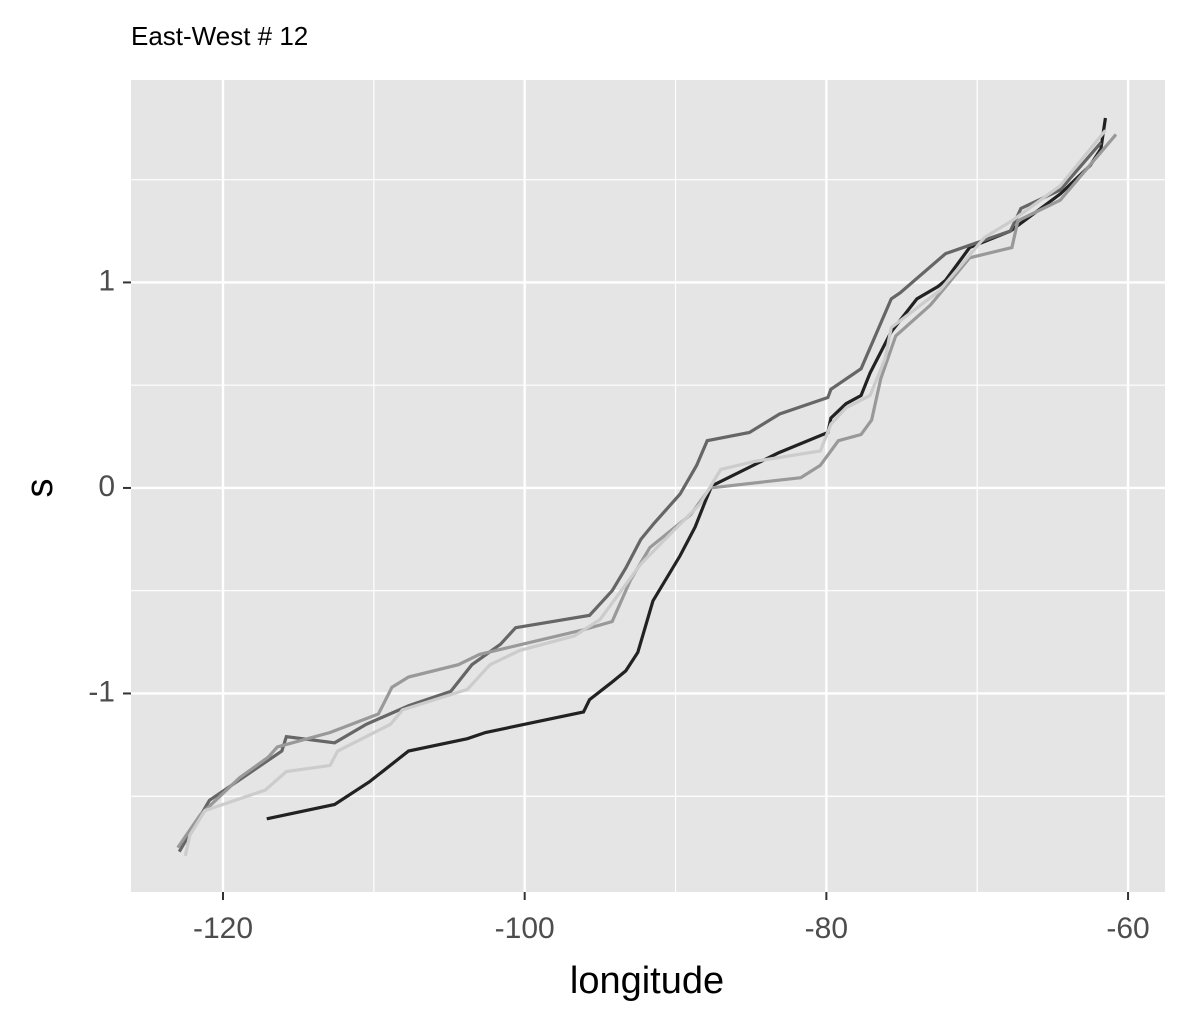  What do you see at coordinates (40, 488) in the screenshot?
I see `y-axis-label: s` at bounding box center [40, 488].